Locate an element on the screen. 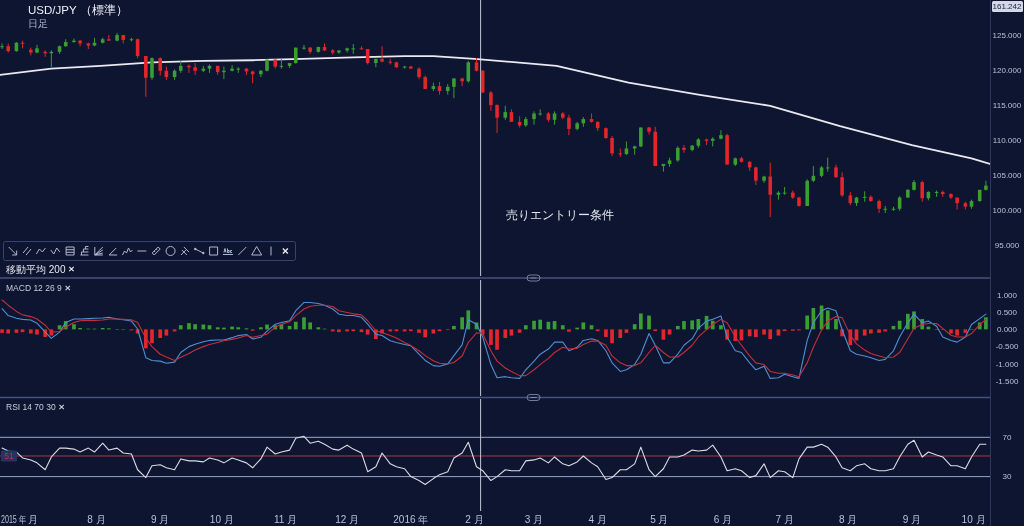 This screenshot has width=1024, height=526. y-tick-label: 115.000 is located at coordinates (1007, 105).